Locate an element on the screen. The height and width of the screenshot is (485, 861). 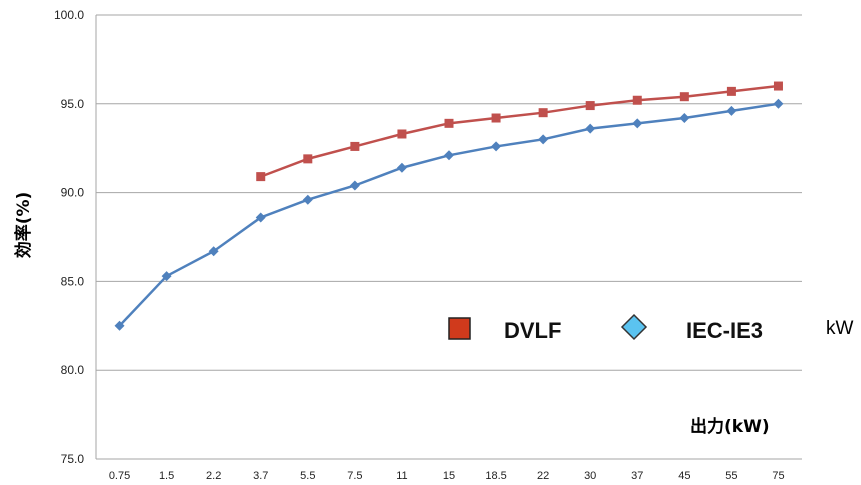
x-tick-label: 1.5 is located at coordinates (166, 476).